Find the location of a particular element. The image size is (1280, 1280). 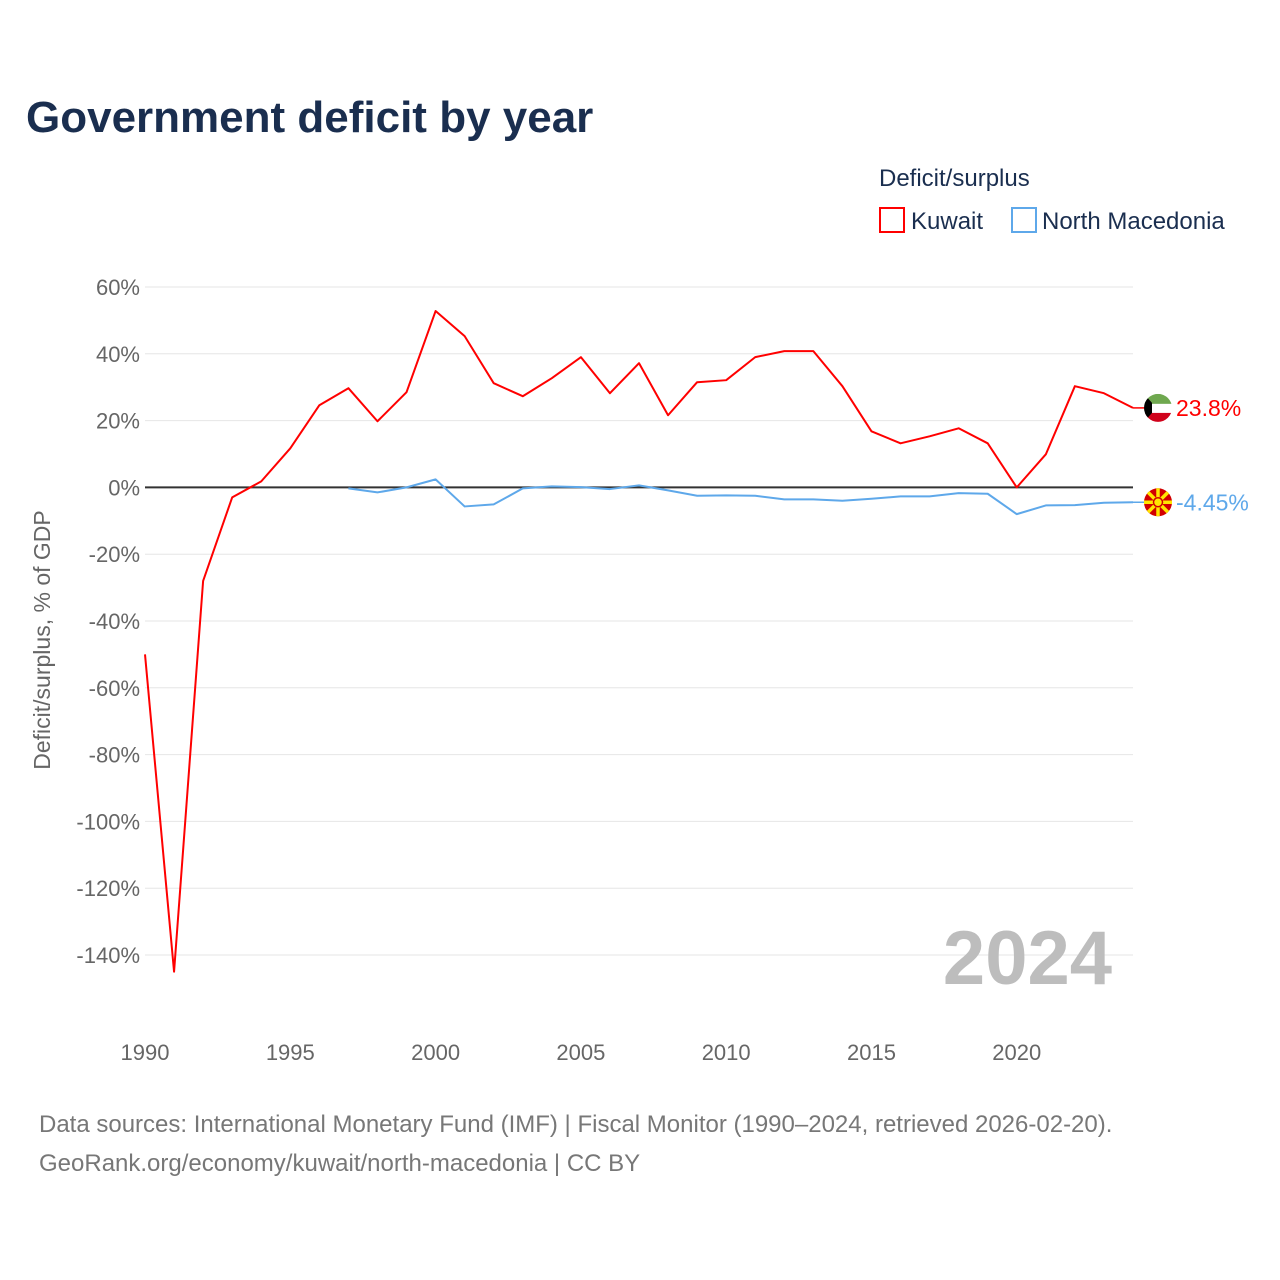

legend-label-north-macedonia: North Macedonia is located at coordinates (1133, 221).